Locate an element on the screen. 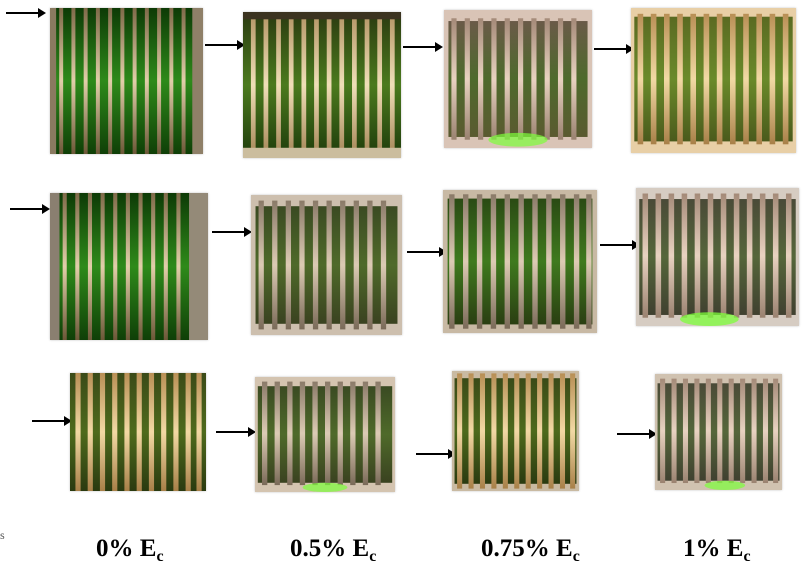  arrow-r3c2 is located at coordinates (236, 432).